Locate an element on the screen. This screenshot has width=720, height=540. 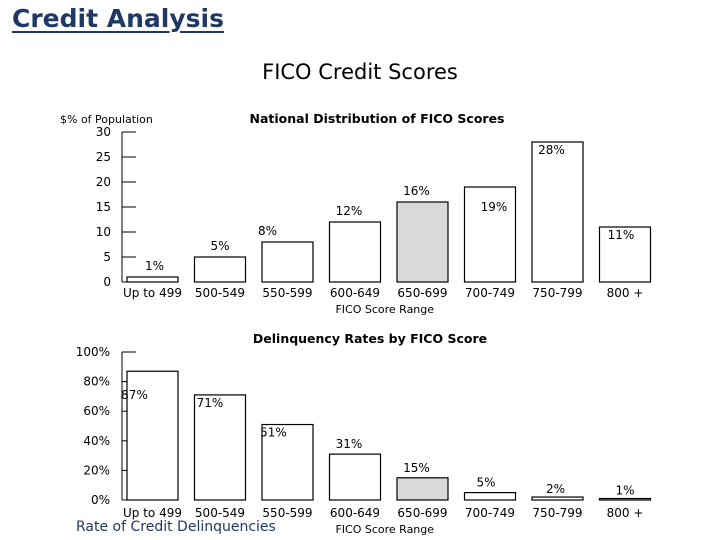
data-label: 2% is located at coordinates (555, 489).